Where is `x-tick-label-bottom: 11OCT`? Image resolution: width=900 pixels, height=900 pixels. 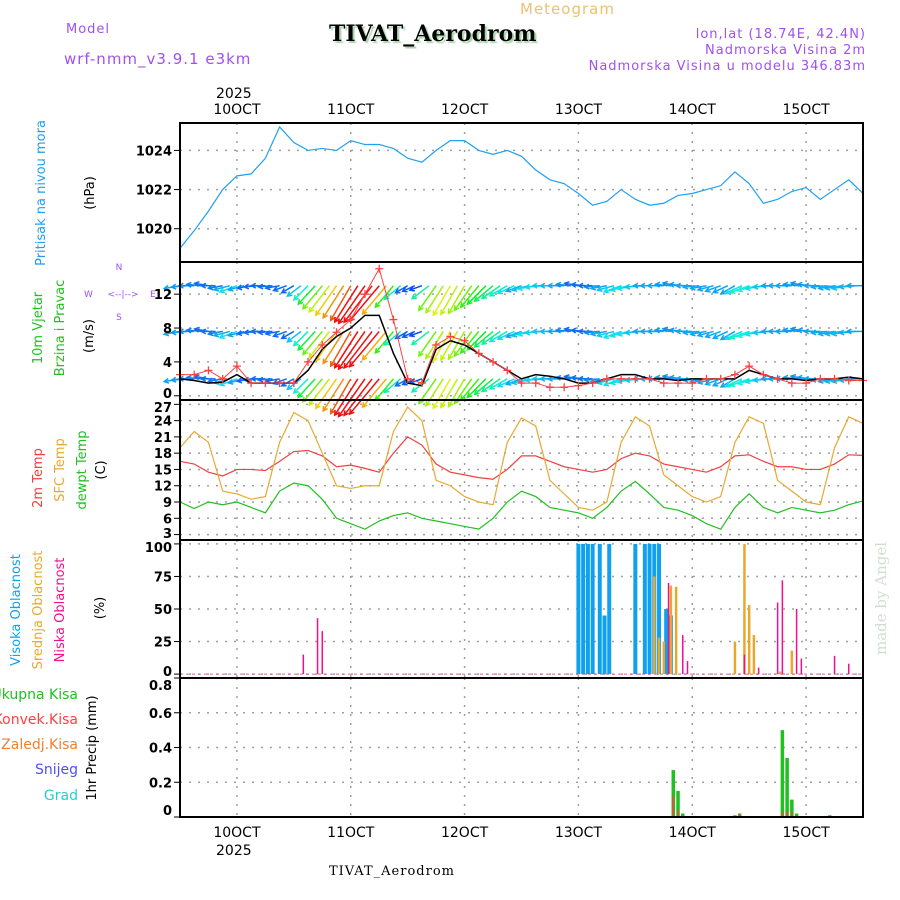 x-tick-label-bottom: 11OCT is located at coordinates (351, 833).